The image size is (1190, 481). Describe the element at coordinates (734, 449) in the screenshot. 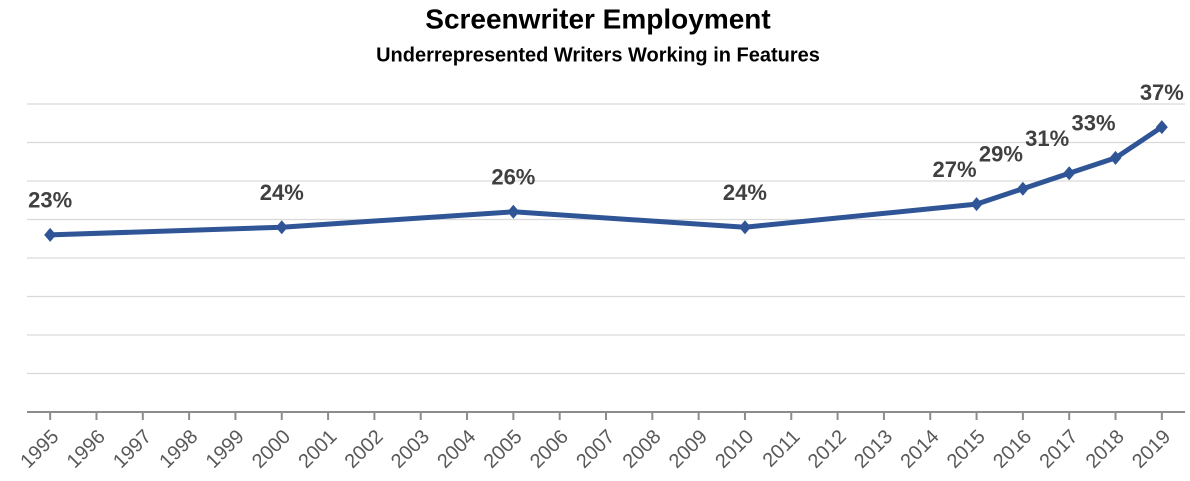

I see `x-tick-label: 2010` at that location.